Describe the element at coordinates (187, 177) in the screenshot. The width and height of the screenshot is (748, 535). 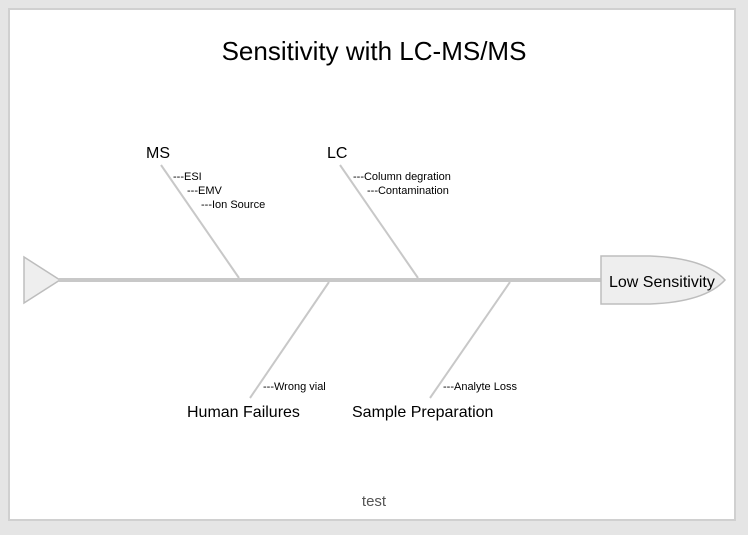
I see `cause-label-esi: ---ESI` at that location.